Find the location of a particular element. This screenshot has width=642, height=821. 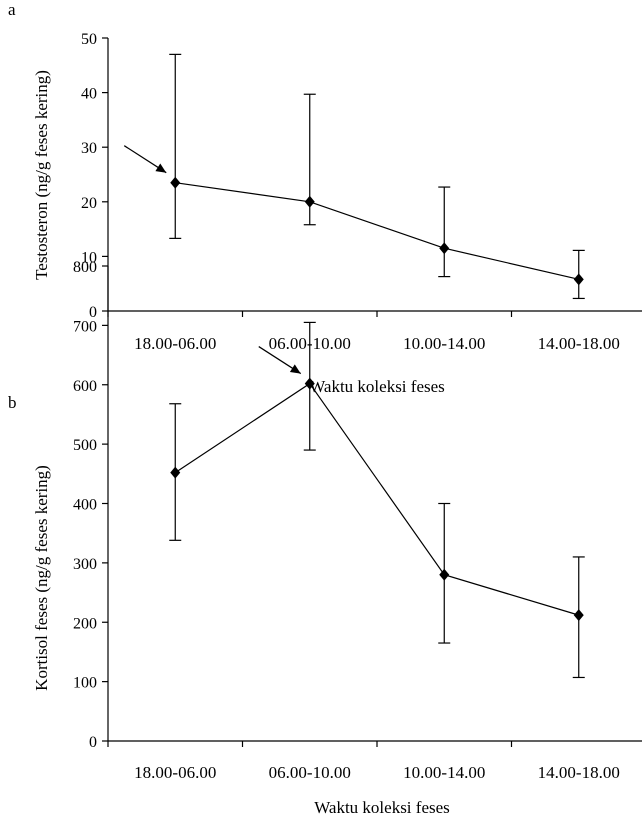

y-tick-label-b: 300 is located at coordinates (85, 564).